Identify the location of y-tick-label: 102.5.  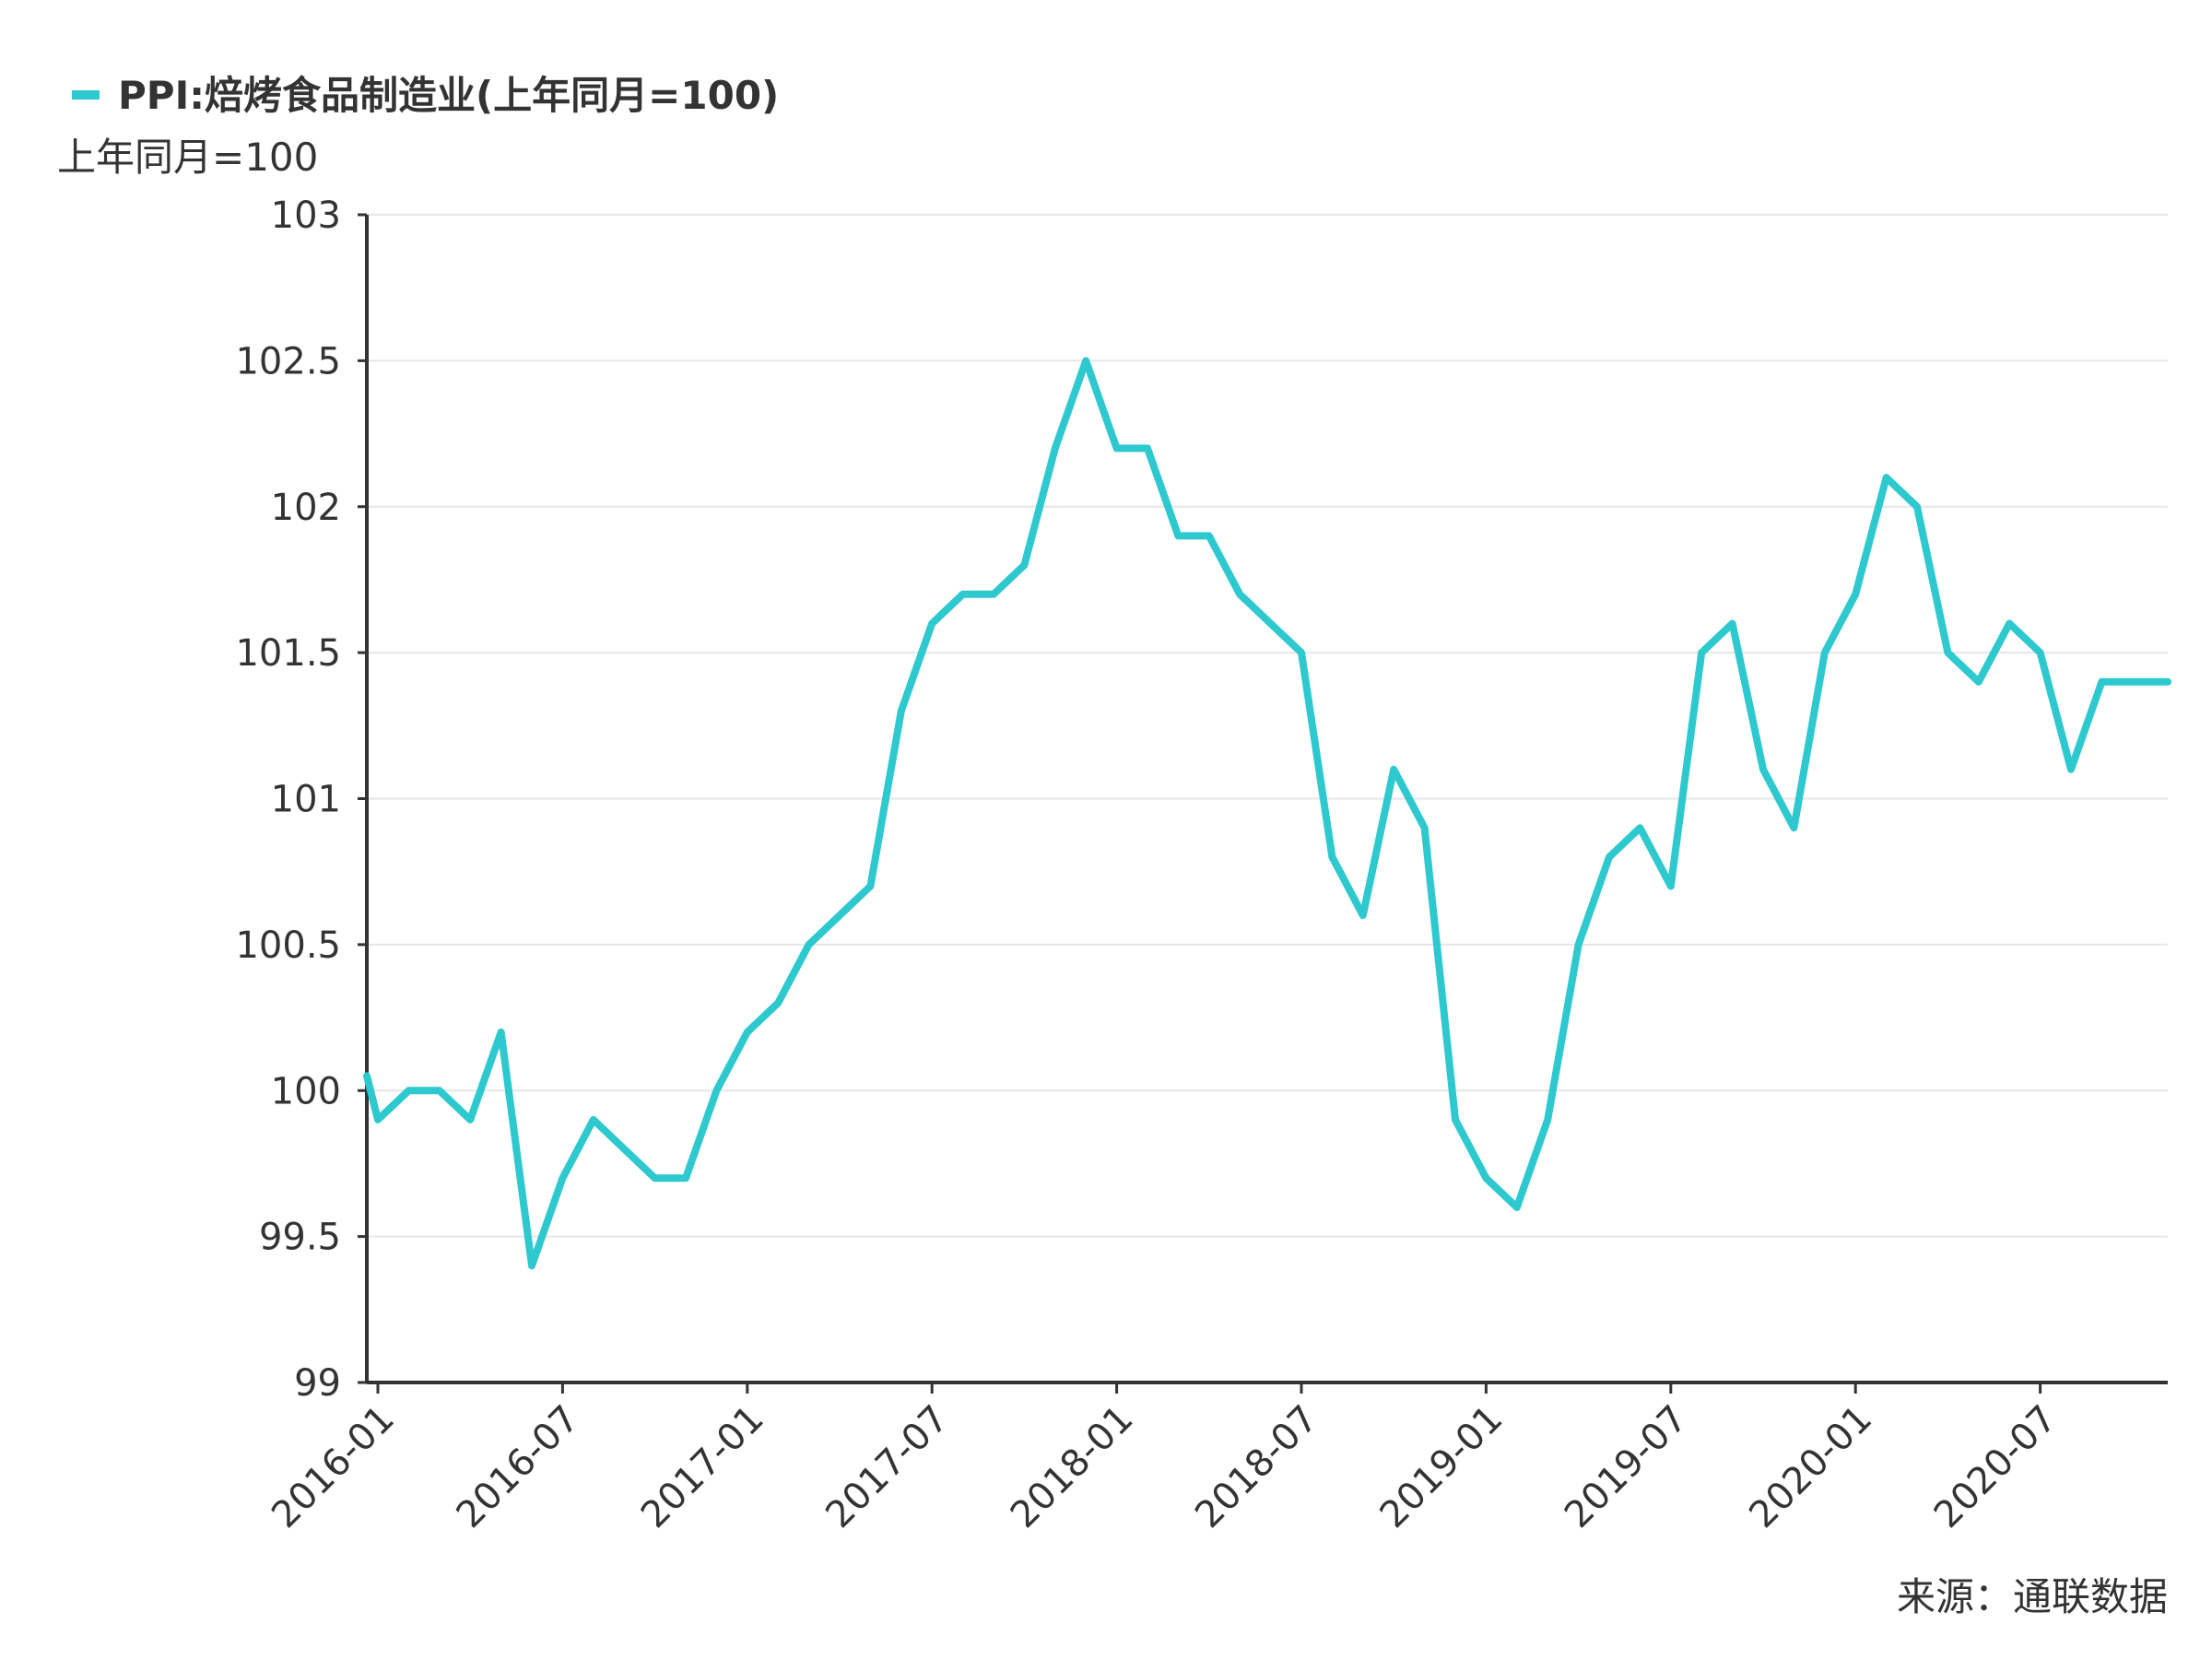
(288, 361).